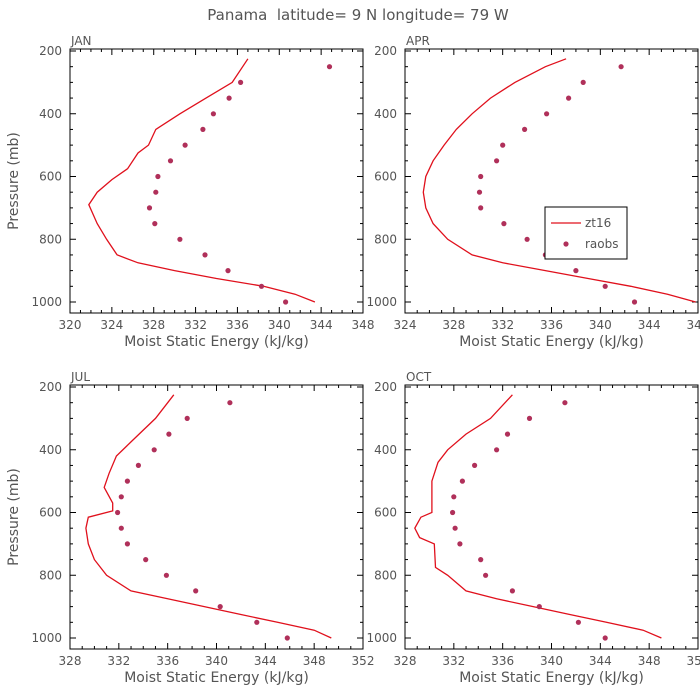 The width and height of the screenshot is (700, 700). Describe the element at coordinates (80, 377) in the screenshot. I see `panel-label: JUL` at that location.